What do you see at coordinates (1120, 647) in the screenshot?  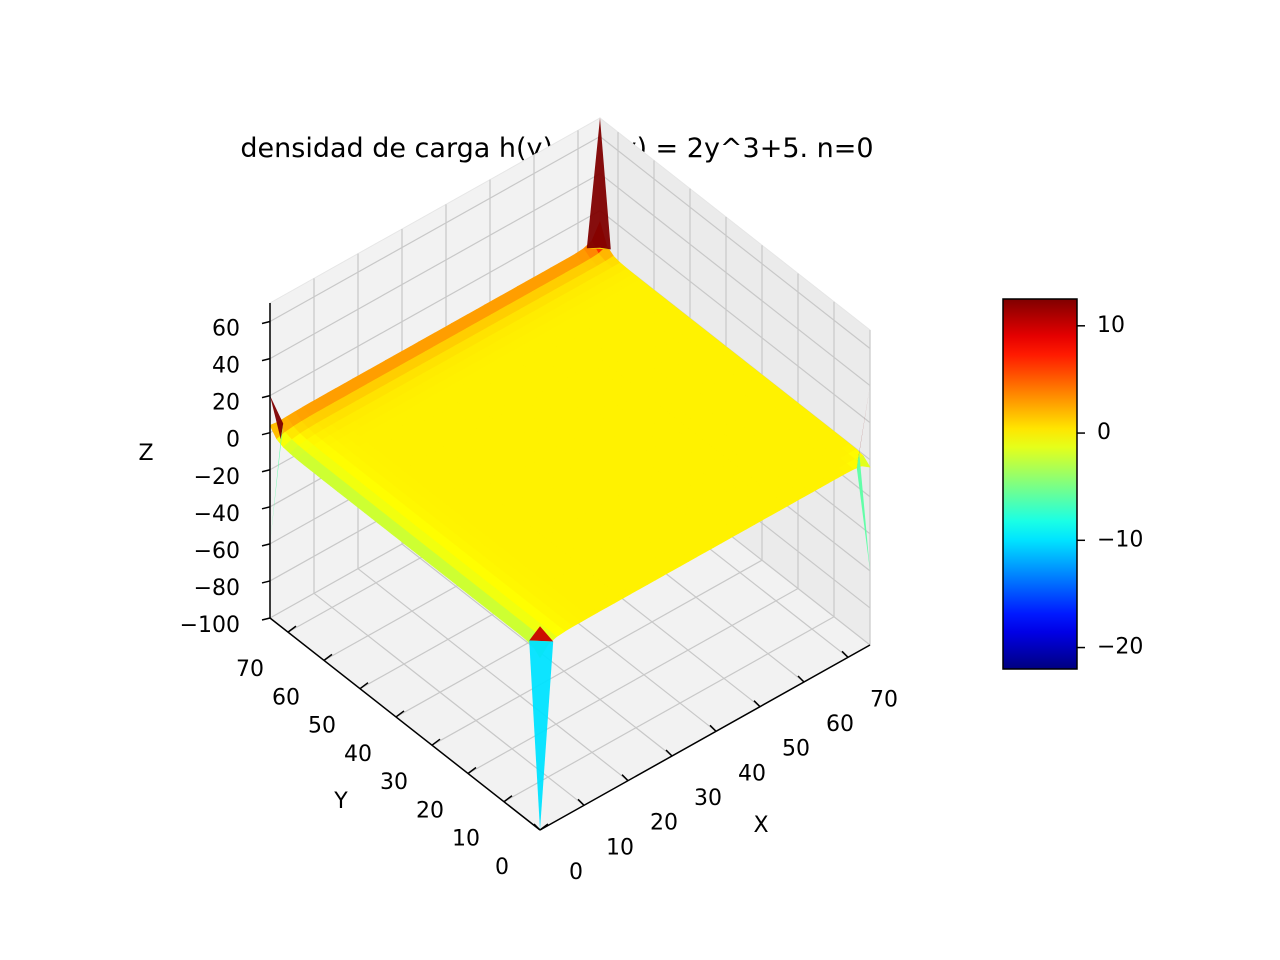 I see `colorbar-tick-label: −20` at bounding box center [1120, 647].